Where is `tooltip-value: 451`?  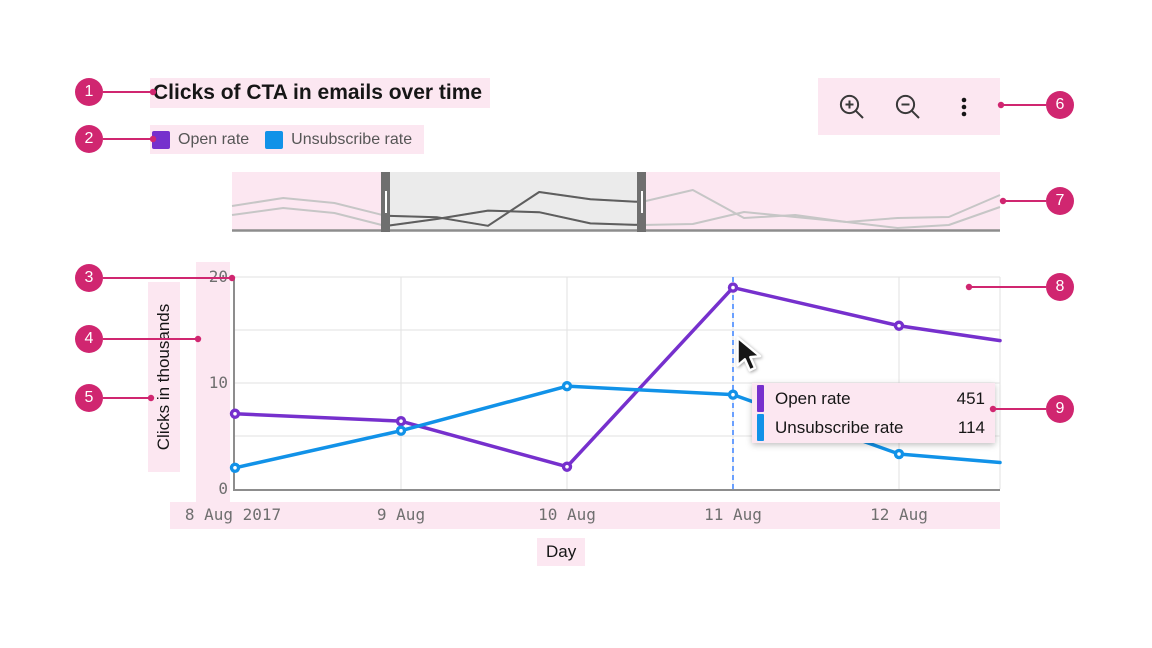
tooltip-value: 451 is located at coordinates (970, 398).